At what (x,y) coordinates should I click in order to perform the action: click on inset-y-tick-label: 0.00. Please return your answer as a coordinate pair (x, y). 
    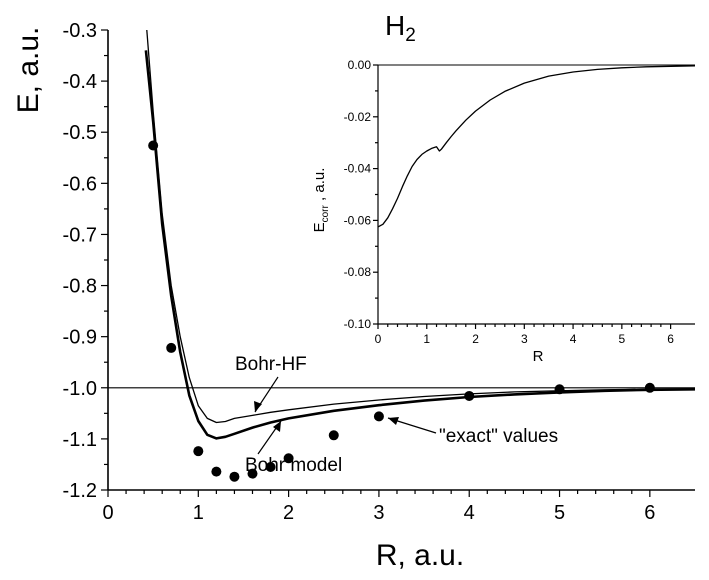
    Looking at the image, I should click on (360, 65).